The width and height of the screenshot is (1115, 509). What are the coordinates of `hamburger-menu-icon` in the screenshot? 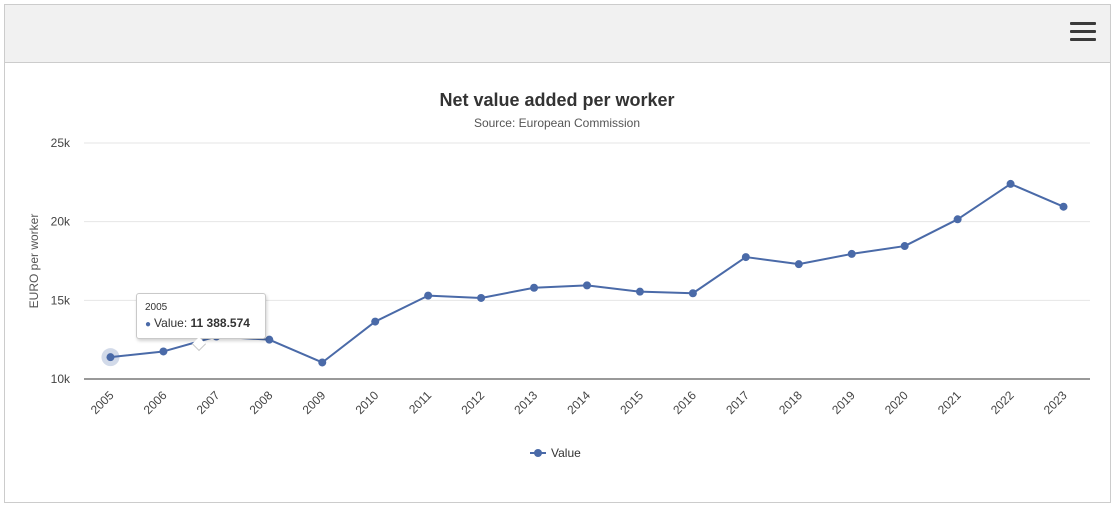 It's located at (1083, 32).